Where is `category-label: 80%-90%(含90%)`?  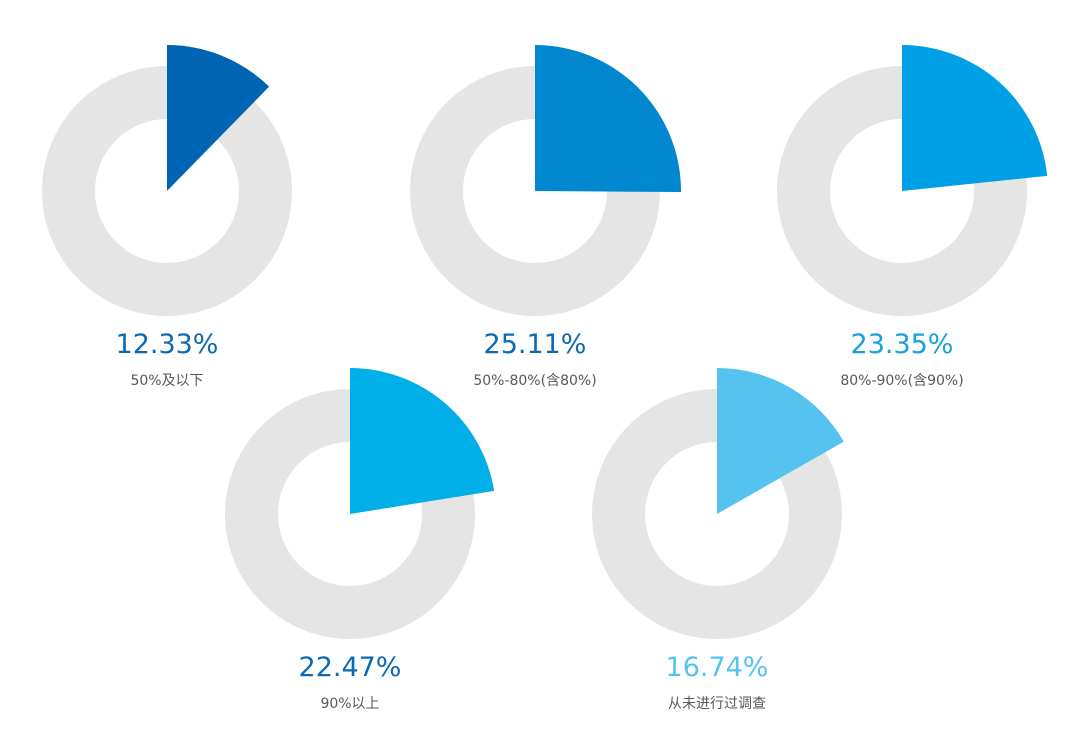
category-label: 80%-90%(含90%) is located at coordinates (901, 381).